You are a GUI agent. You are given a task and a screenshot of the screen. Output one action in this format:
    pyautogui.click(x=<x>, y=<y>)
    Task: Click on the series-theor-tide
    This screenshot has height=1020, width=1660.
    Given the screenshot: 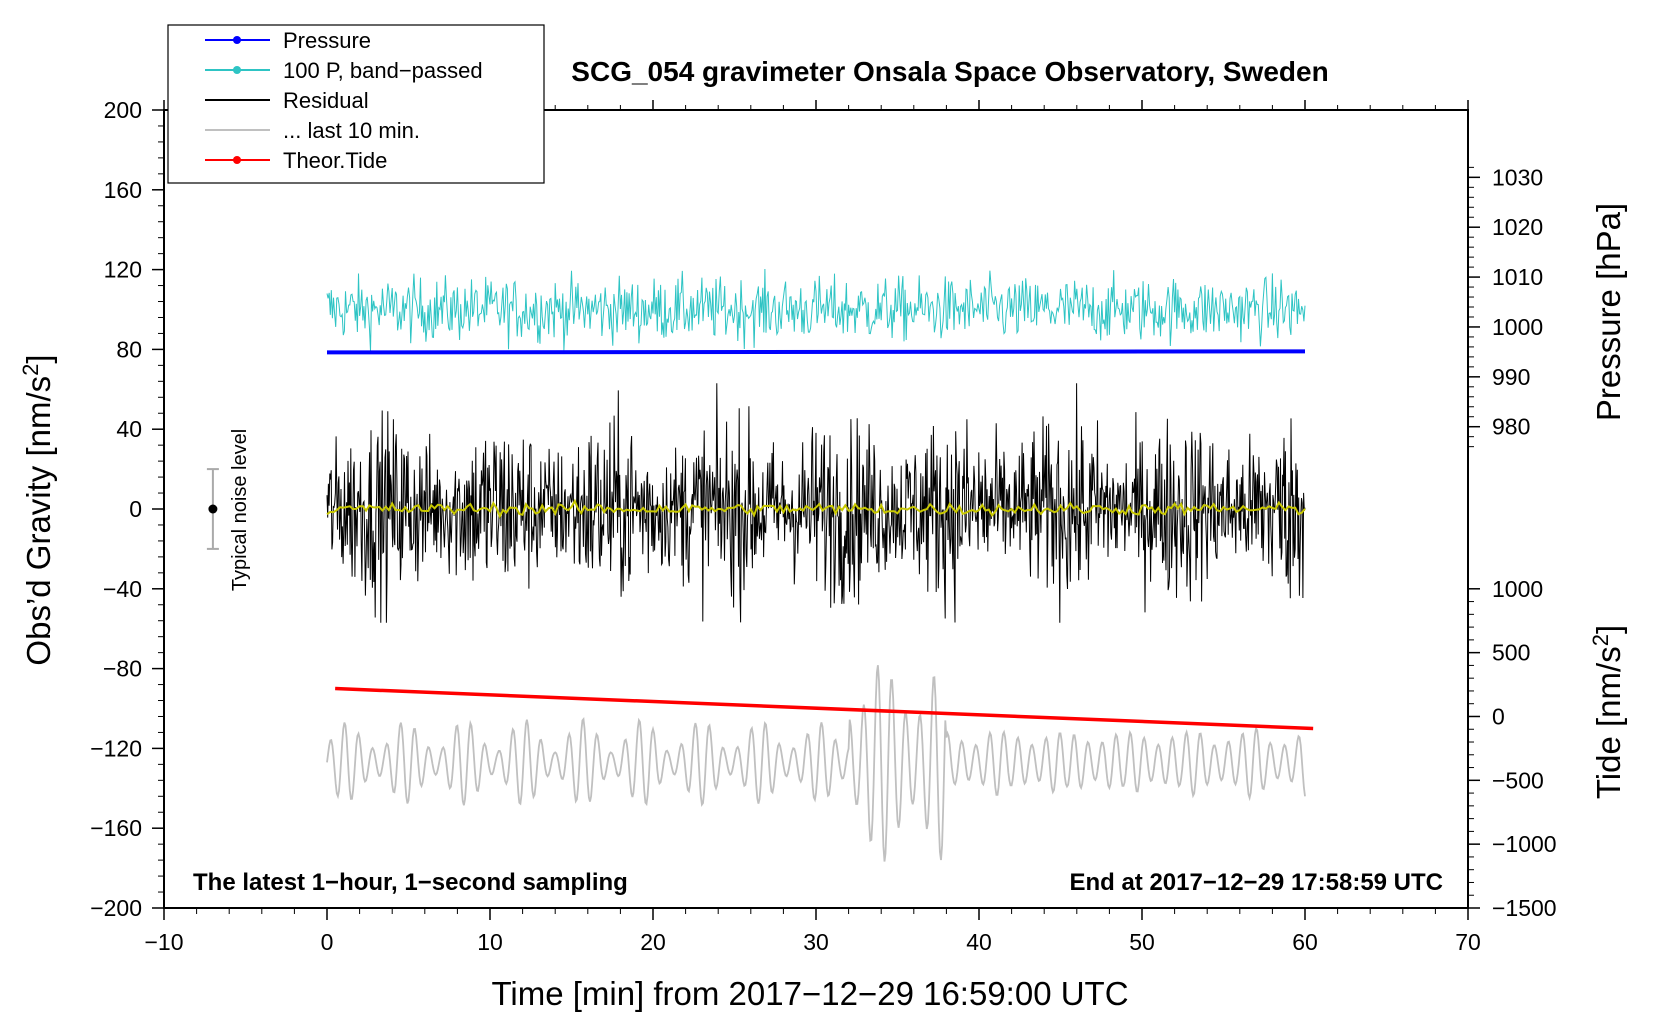 What is the action you would take?
    pyautogui.click(x=824, y=708)
    